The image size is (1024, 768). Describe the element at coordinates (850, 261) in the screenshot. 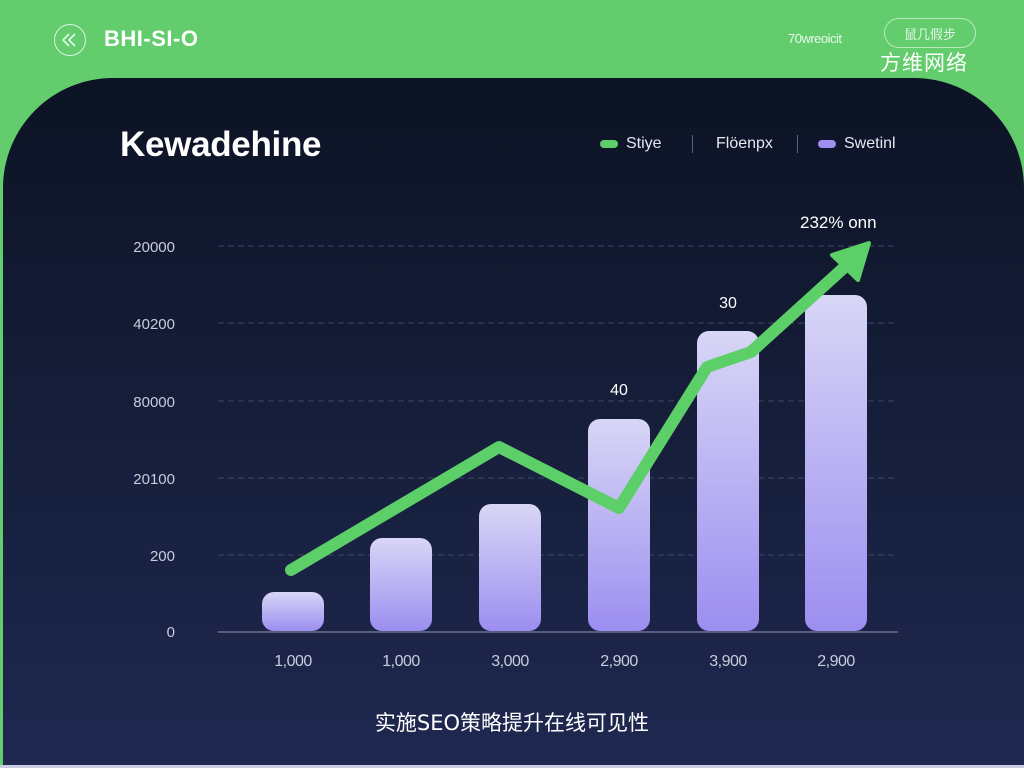

I see `trend-arrowhead` at that location.